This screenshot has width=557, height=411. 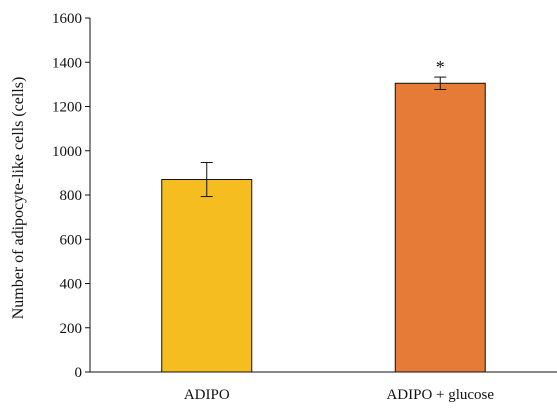 What do you see at coordinates (79, 373) in the screenshot?
I see `y-tick-label: 0` at bounding box center [79, 373].